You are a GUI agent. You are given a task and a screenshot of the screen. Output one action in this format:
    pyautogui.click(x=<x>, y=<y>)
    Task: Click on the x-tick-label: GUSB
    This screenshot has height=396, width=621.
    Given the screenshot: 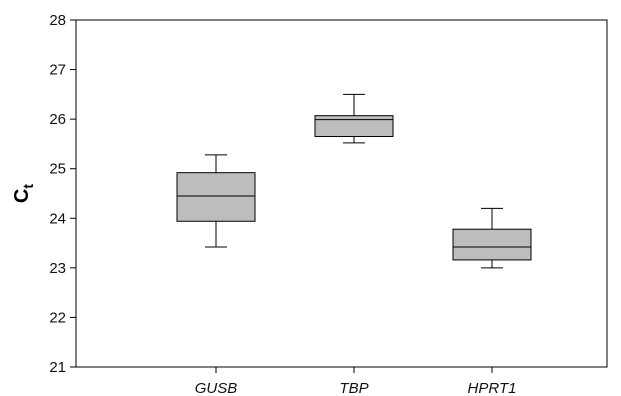 What is the action you would take?
    pyautogui.click(x=216, y=388)
    